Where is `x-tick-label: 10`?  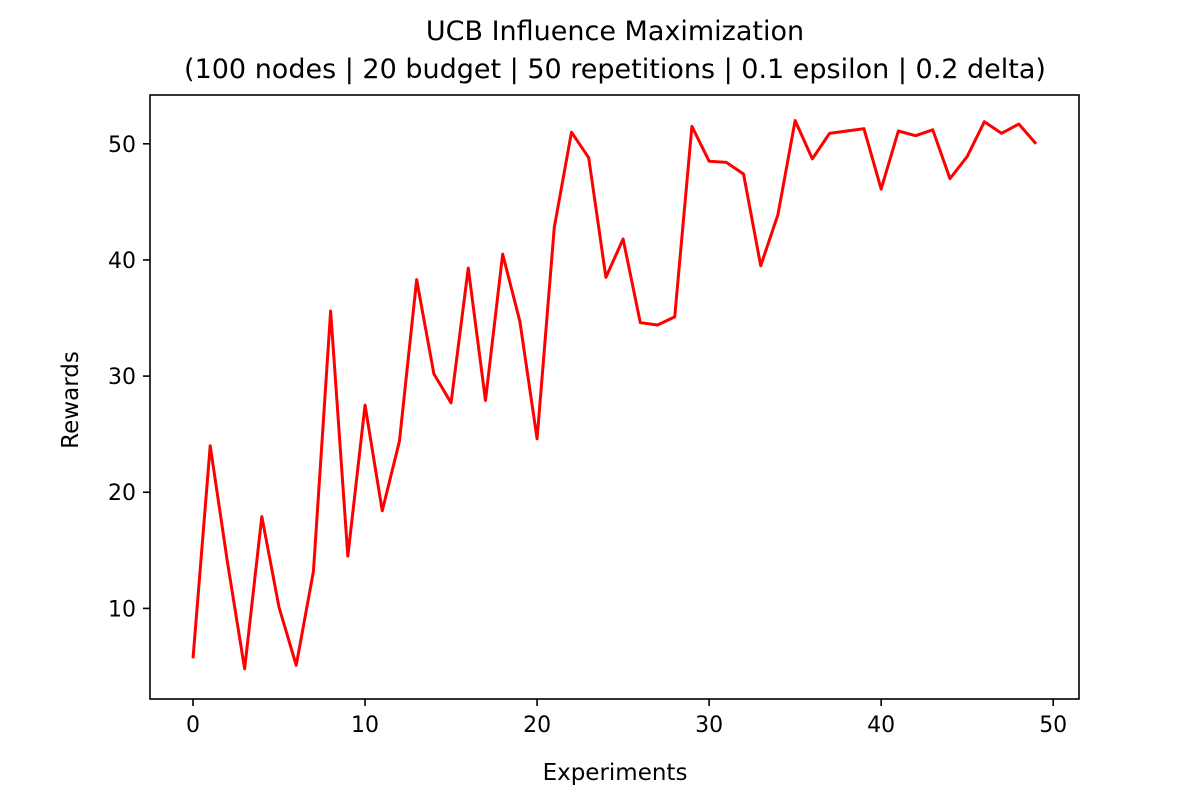 x-tick-label: 10 is located at coordinates (365, 725).